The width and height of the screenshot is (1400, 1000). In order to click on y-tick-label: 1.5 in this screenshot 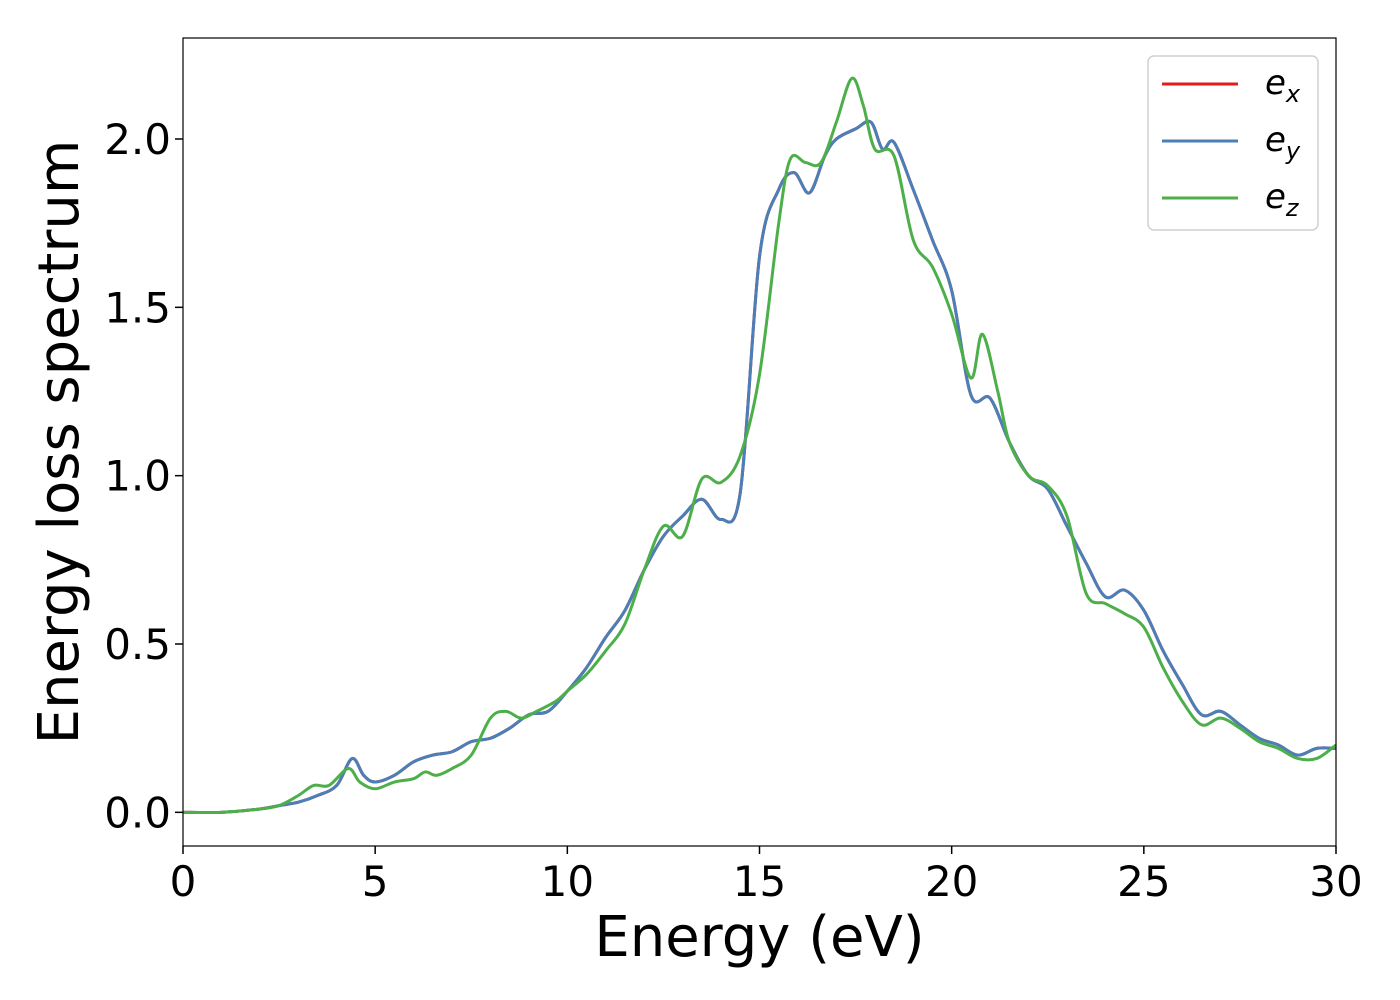, I will do `click(137, 307)`.